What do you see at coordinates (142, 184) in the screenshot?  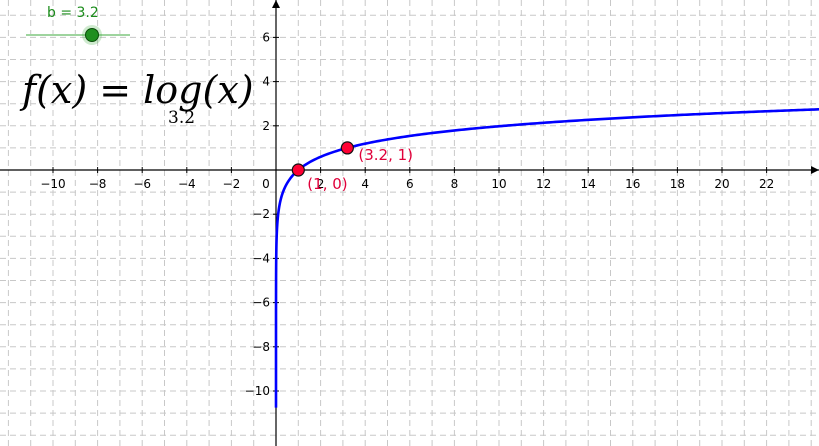 I see `x-tick-label: −6` at bounding box center [142, 184].